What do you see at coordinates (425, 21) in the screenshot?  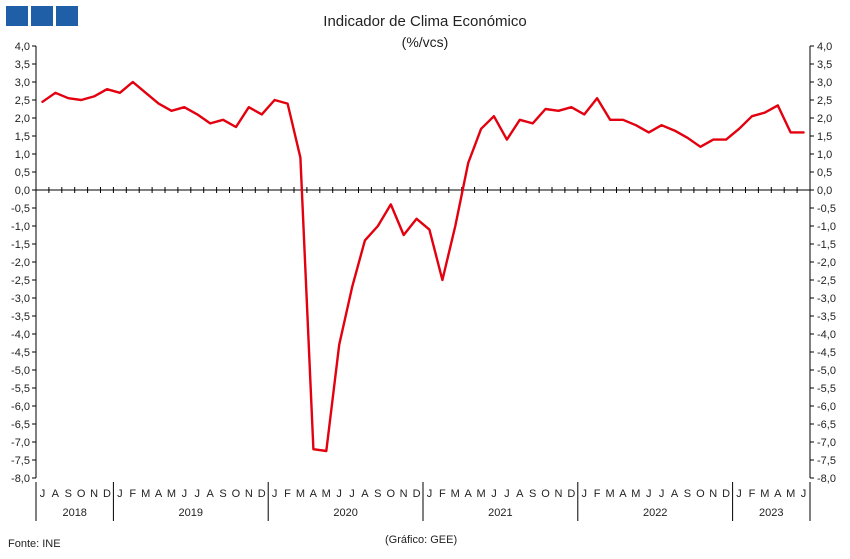 I see `chart-title: Indicador de Clima Económico` at bounding box center [425, 21].